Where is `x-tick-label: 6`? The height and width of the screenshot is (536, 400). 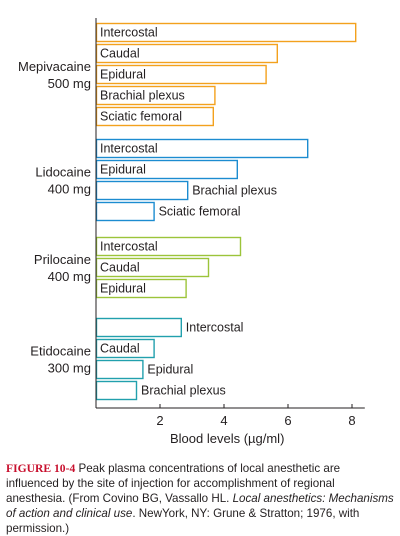 x-tick-label: 6 is located at coordinates (287, 420).